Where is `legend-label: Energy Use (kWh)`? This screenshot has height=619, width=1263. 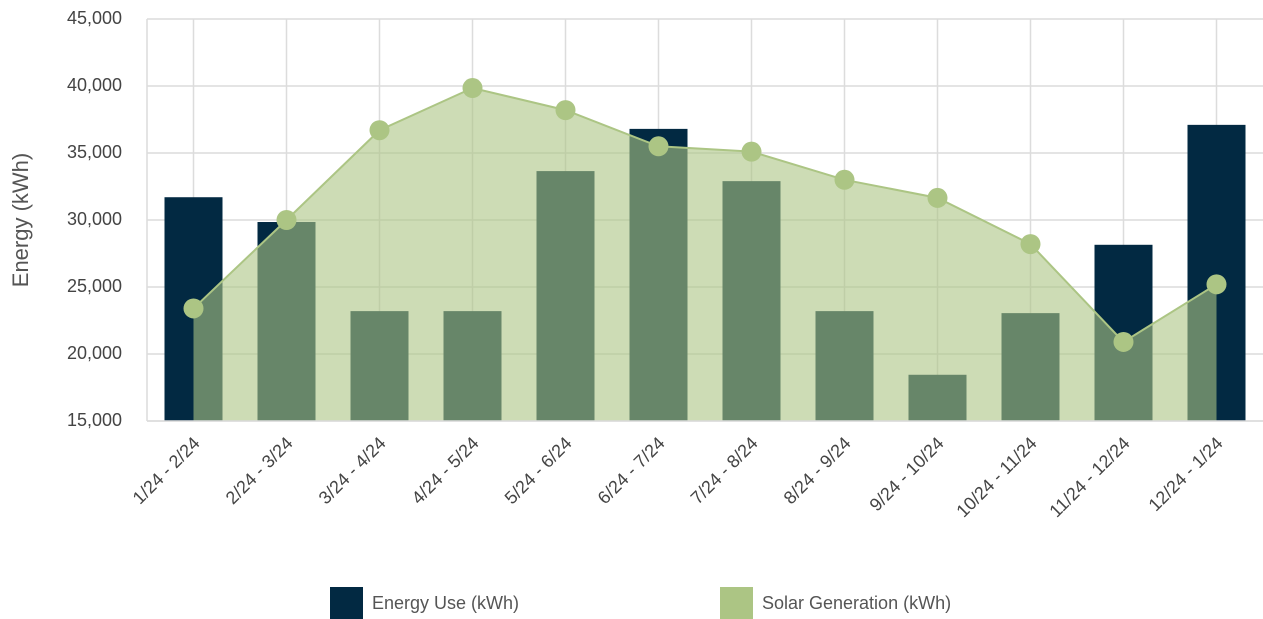
legend-label: Energy Use (kWh) is located at coordinates (445, 603).